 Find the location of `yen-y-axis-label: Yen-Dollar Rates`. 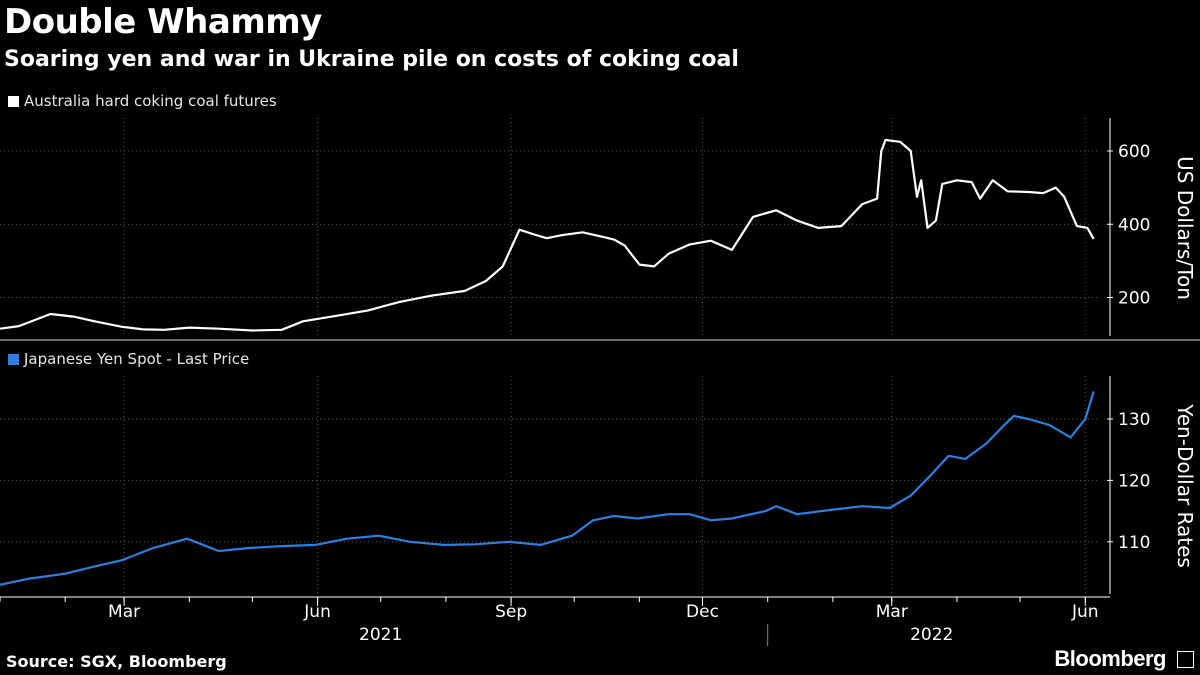

yen-y-axis-label: Yen-Dollar Rates is located at coordinates (1185, 485).